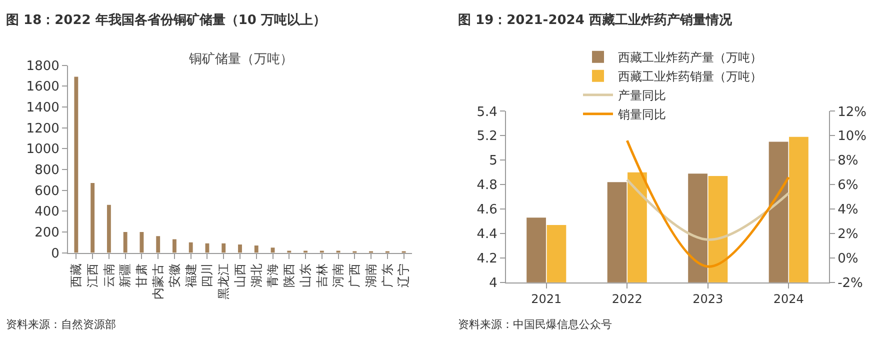 This screenshot has height=345, width=895. Describe the element at coordinates (487, 259) in the screenshot. I see `y-tick-label: 4.2` at that location.